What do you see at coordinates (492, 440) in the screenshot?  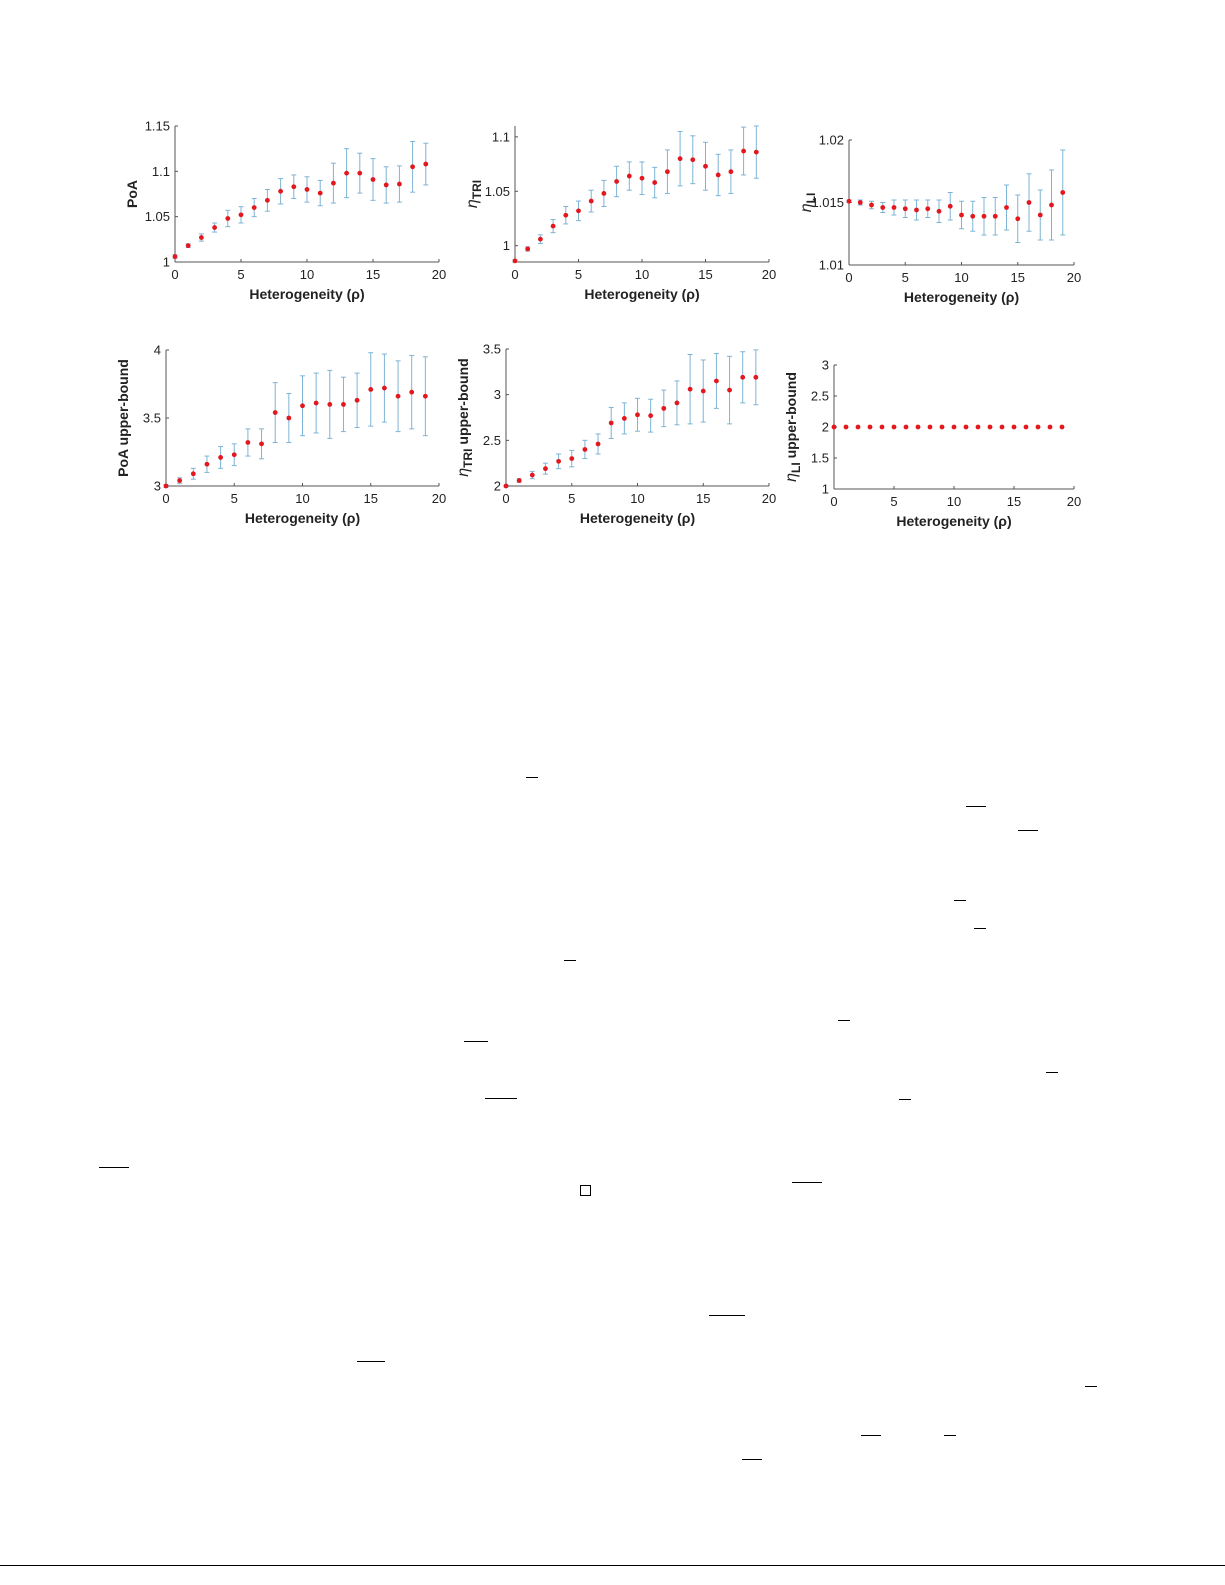 I see `y-tick-label: 2.5` at bounding box center [492, 440].